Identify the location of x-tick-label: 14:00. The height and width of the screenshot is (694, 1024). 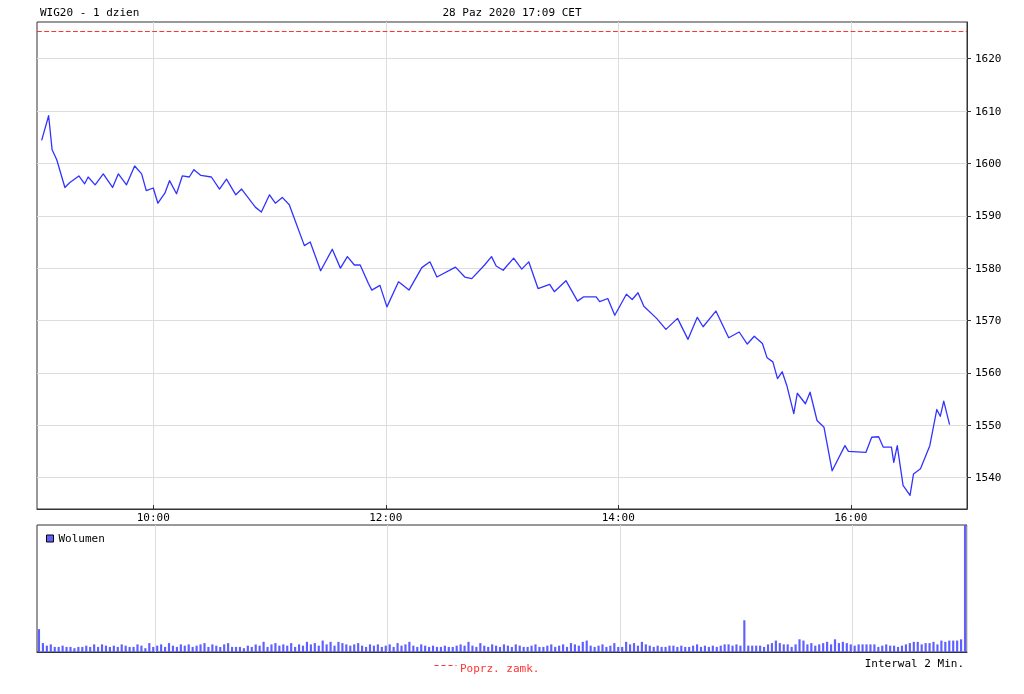
(618, 517).